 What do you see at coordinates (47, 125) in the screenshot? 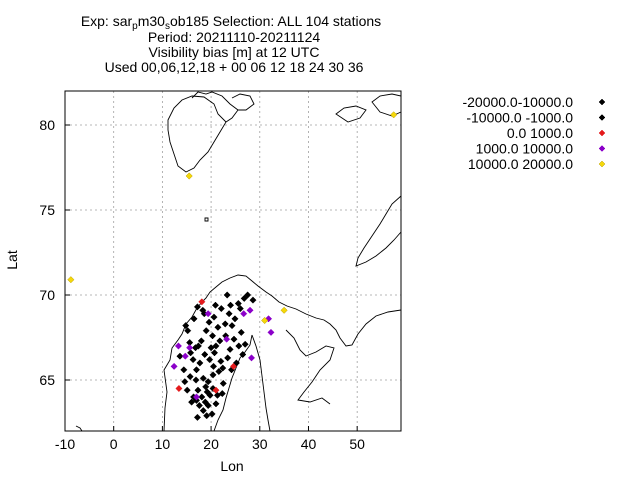
I see `y-tick-label: 80` at bounding box center [47, 125].